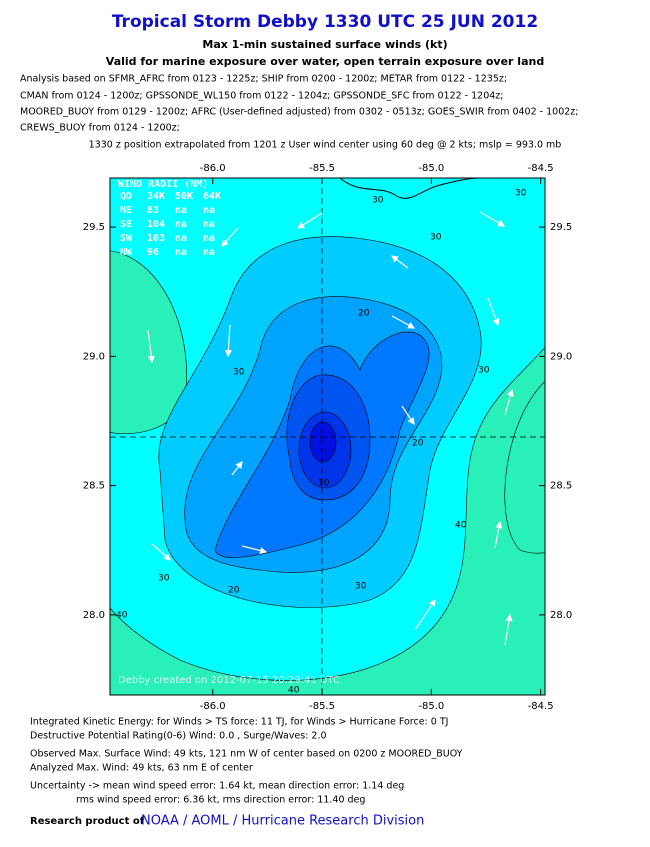 This screenshot has width=650, height=847. What do you see at coordinates (126, 196) in the screenshot?
I see `radii-cell: QD` at bounding box center [126, 196].